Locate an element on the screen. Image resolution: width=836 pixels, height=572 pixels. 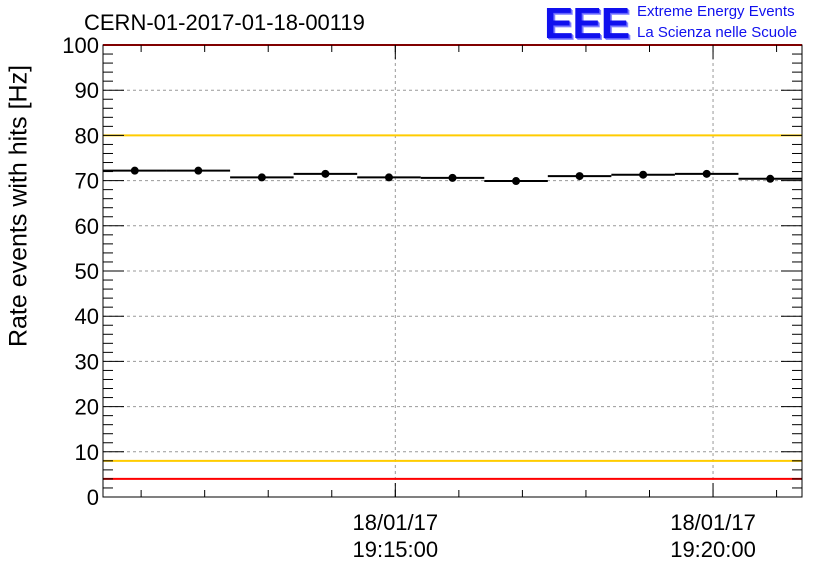
logo-subtitle-line2: La Scienza nelle Scuole is located at coordinates (717, 32).